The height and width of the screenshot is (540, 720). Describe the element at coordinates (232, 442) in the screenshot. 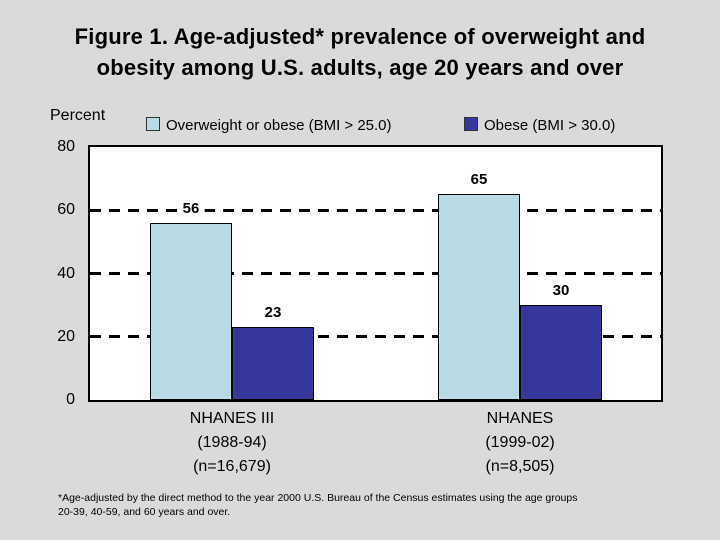

I see `x-category-label: NHANES III (1988-94) (n=16,679)` at that location.